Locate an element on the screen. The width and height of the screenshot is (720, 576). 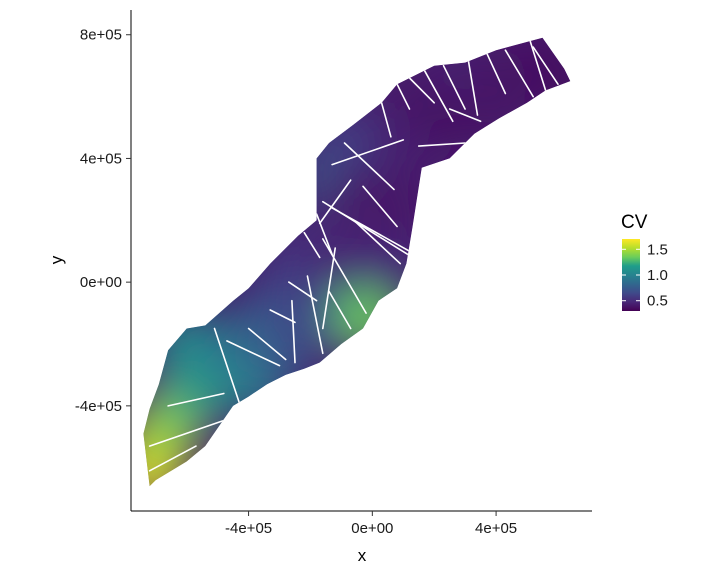
legend-tick-label: 1.5 is located at coordinates (657, 249).